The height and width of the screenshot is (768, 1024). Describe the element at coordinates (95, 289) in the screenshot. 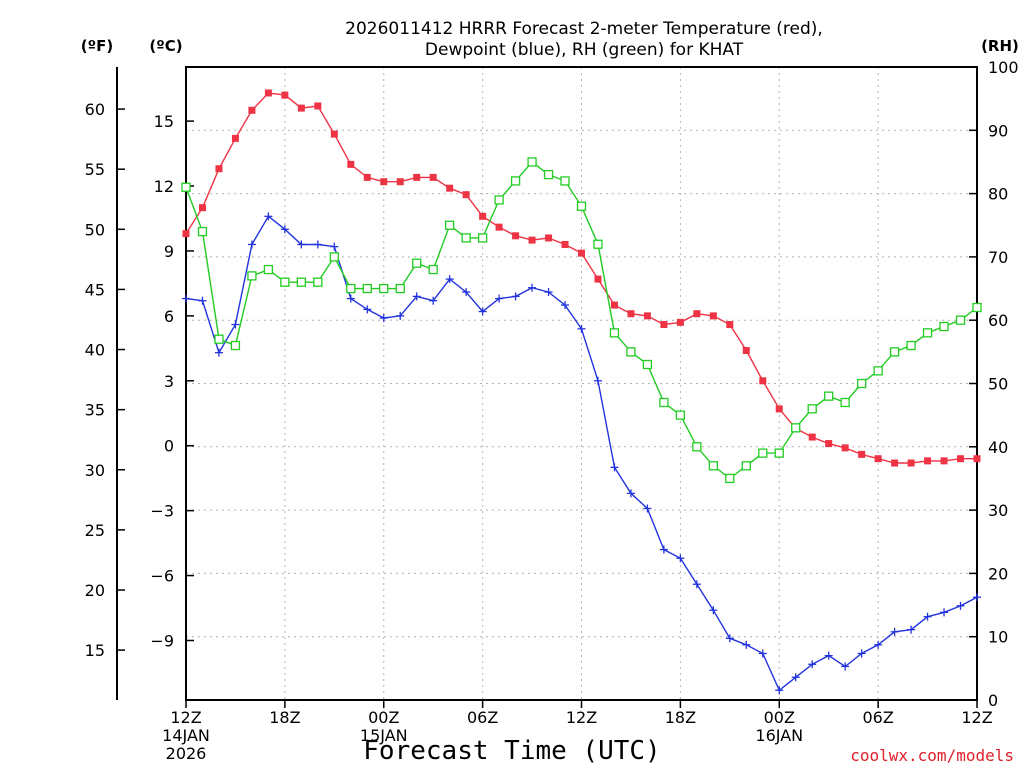

I see `fahrenheit-tick-label: 45` at that location.